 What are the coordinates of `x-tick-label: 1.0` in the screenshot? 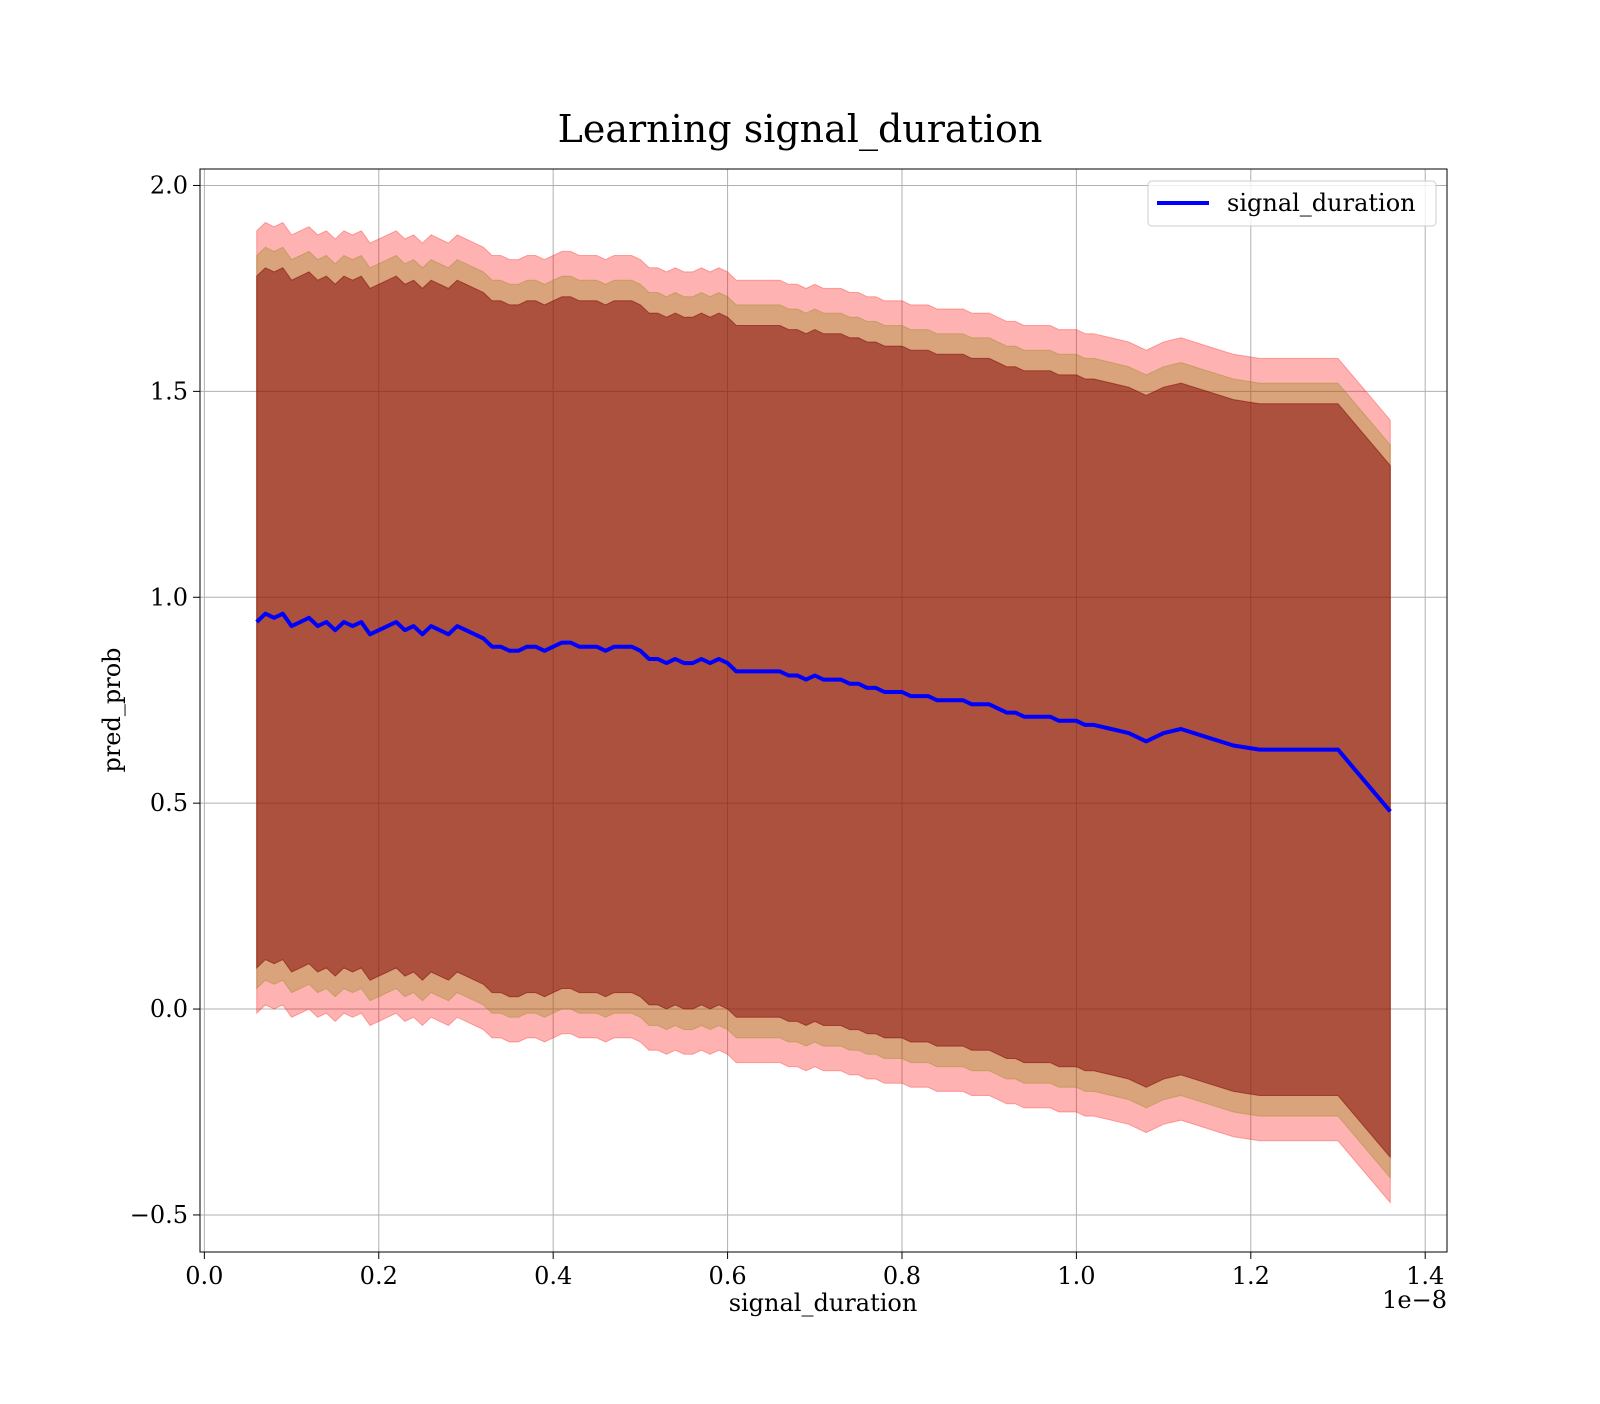 It's located at (1076, 1276).